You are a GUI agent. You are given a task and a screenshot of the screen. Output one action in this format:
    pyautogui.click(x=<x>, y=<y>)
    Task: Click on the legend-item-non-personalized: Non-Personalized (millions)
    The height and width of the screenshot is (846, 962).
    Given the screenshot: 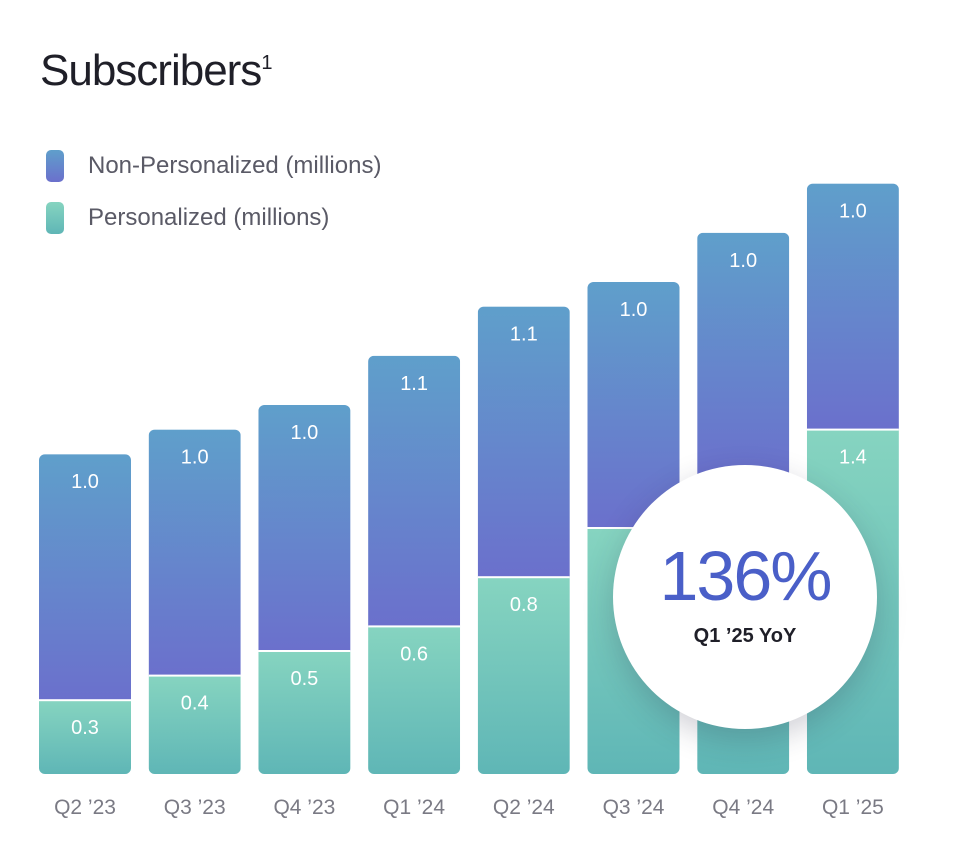 What is the action you would take?
    pyautogui.click(x=213, y=166)
    